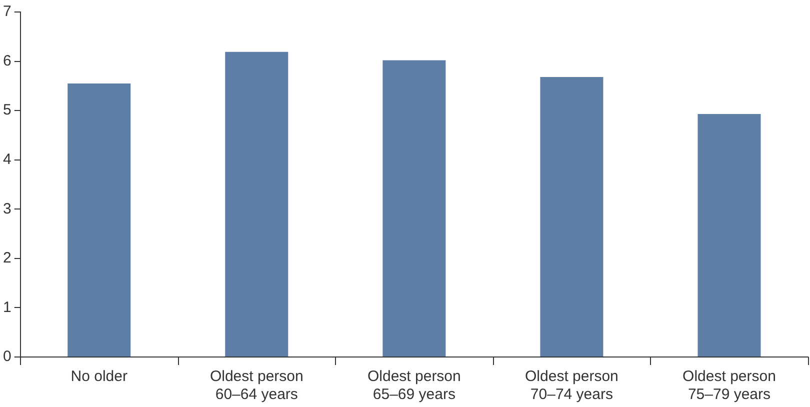  I want to click on y-tick-label: 2, so click(7, 258).